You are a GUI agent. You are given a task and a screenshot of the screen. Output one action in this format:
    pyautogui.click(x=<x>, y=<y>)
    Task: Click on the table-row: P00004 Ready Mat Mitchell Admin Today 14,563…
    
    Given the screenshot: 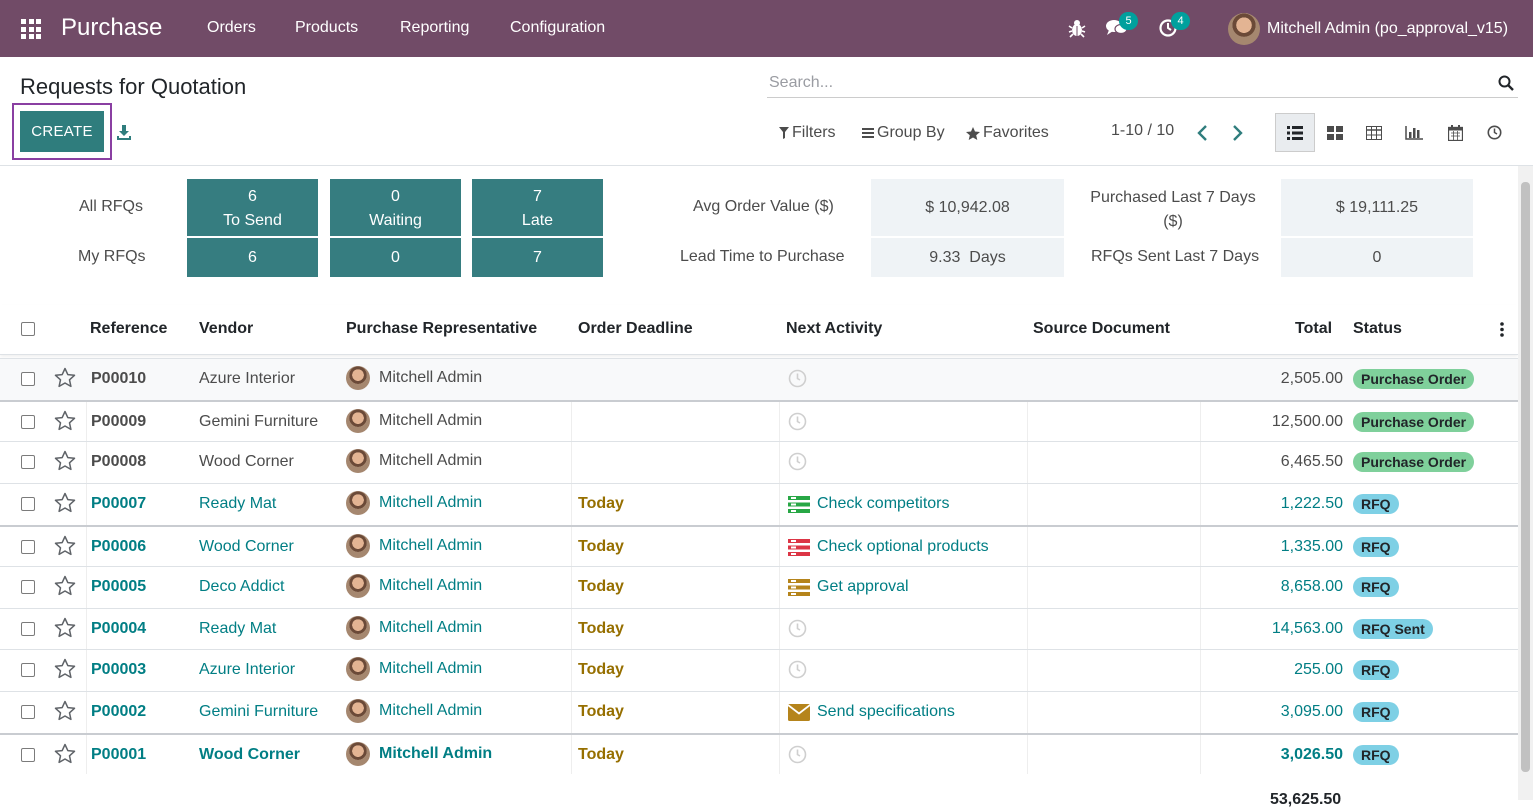 What is the action you would take?
    pyautogui.click(x=759, y=629)
    